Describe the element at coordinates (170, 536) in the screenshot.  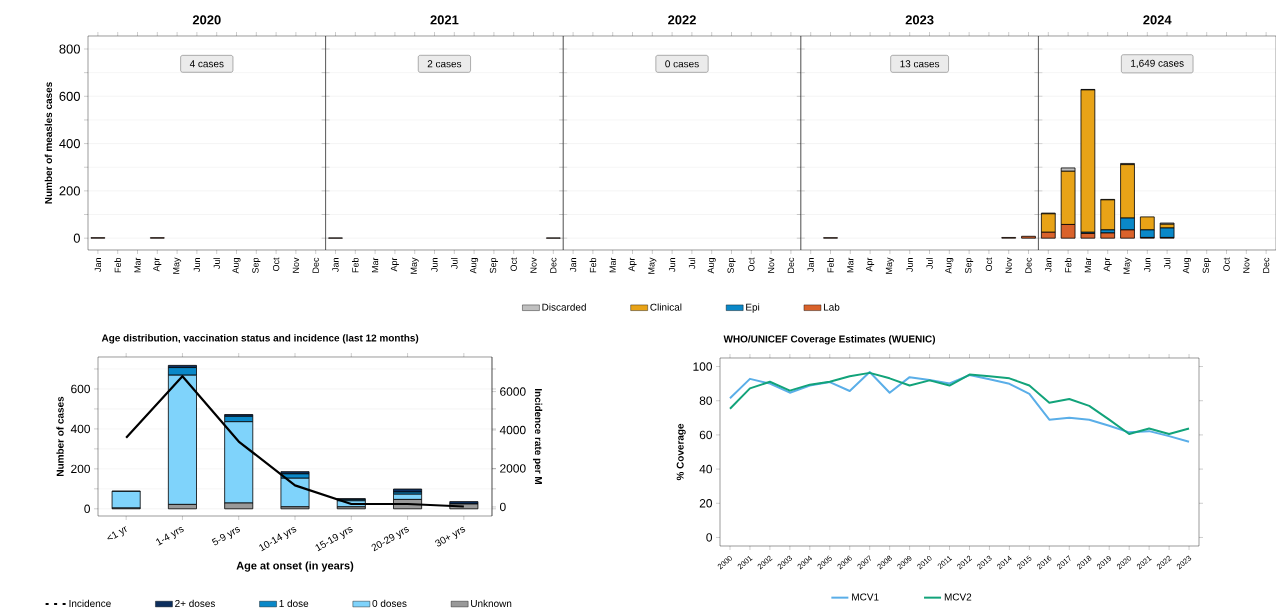
I see `x-tick-label: 1-4 yrs` at that location.